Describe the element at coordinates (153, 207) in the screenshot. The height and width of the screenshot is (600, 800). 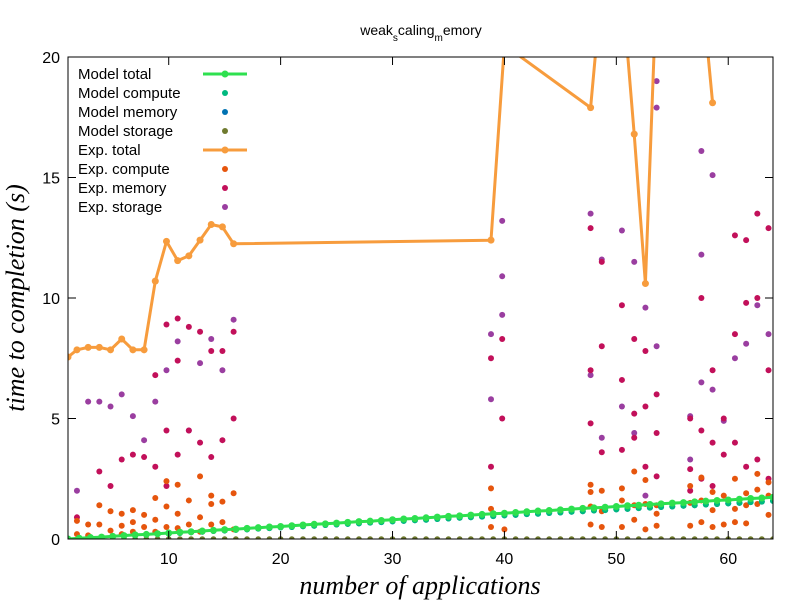
I see `legend-item-exp-storage: Exp. storage` at that location.